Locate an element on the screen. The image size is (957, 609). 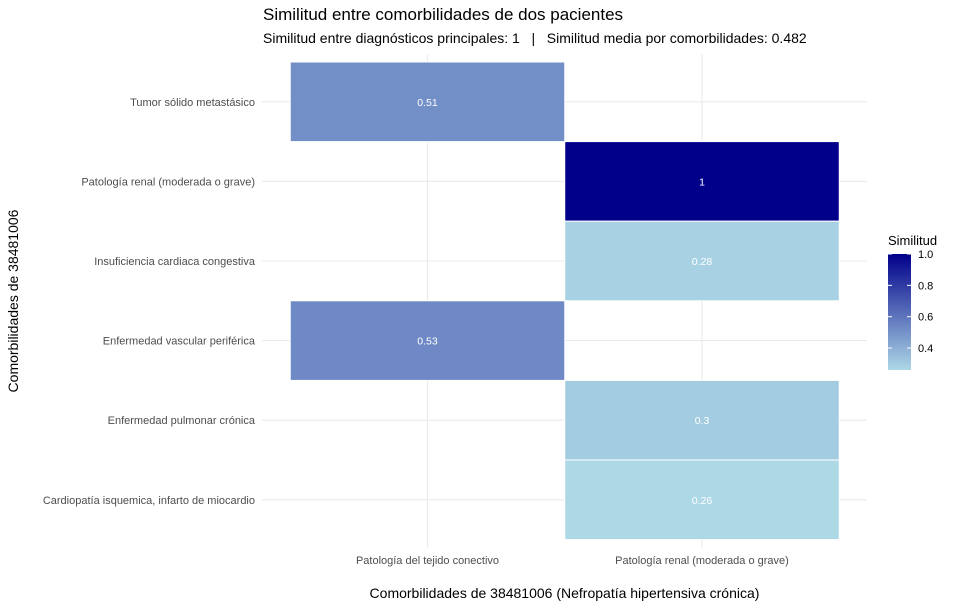
legend-title: Similitud is located at coordinates (912, 240).